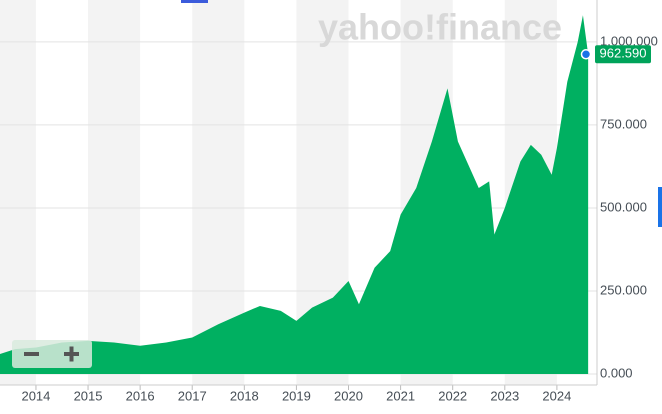  I want to click on zoom-in, so click(71, 354).